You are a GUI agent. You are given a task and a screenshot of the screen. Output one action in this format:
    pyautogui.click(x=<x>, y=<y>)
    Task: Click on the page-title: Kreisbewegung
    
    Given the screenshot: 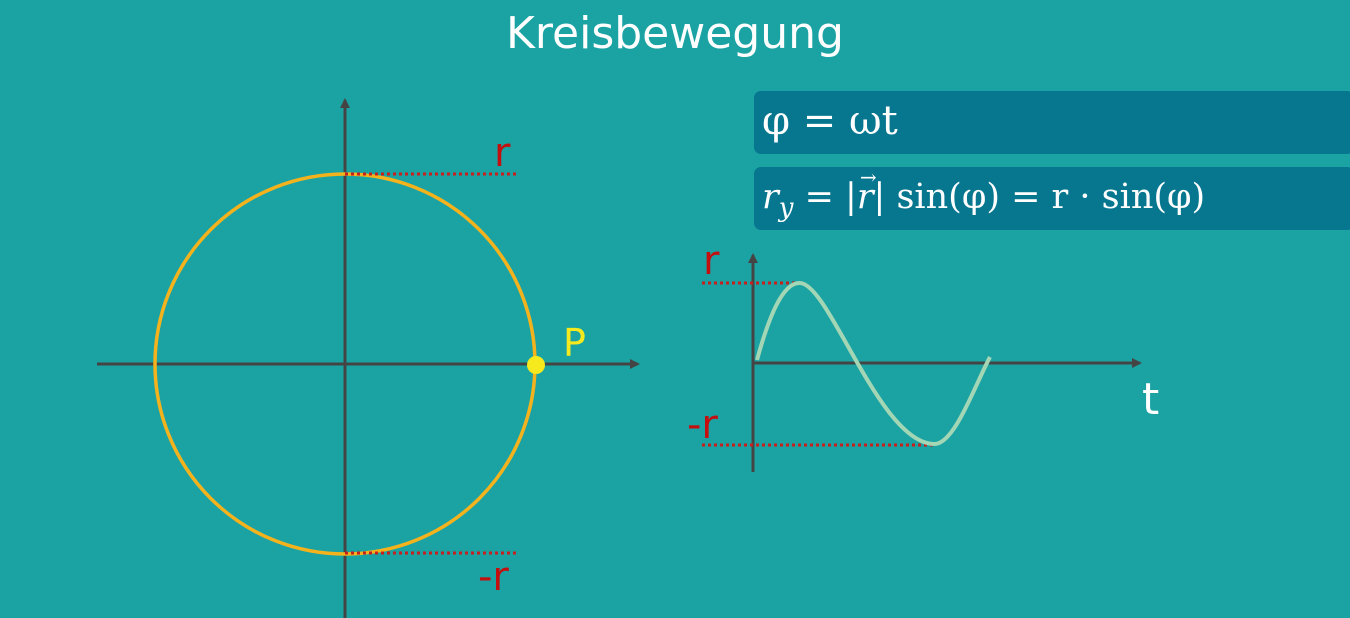 What is the action you would take?
    pyautogui.click(x=675, y=33)
    